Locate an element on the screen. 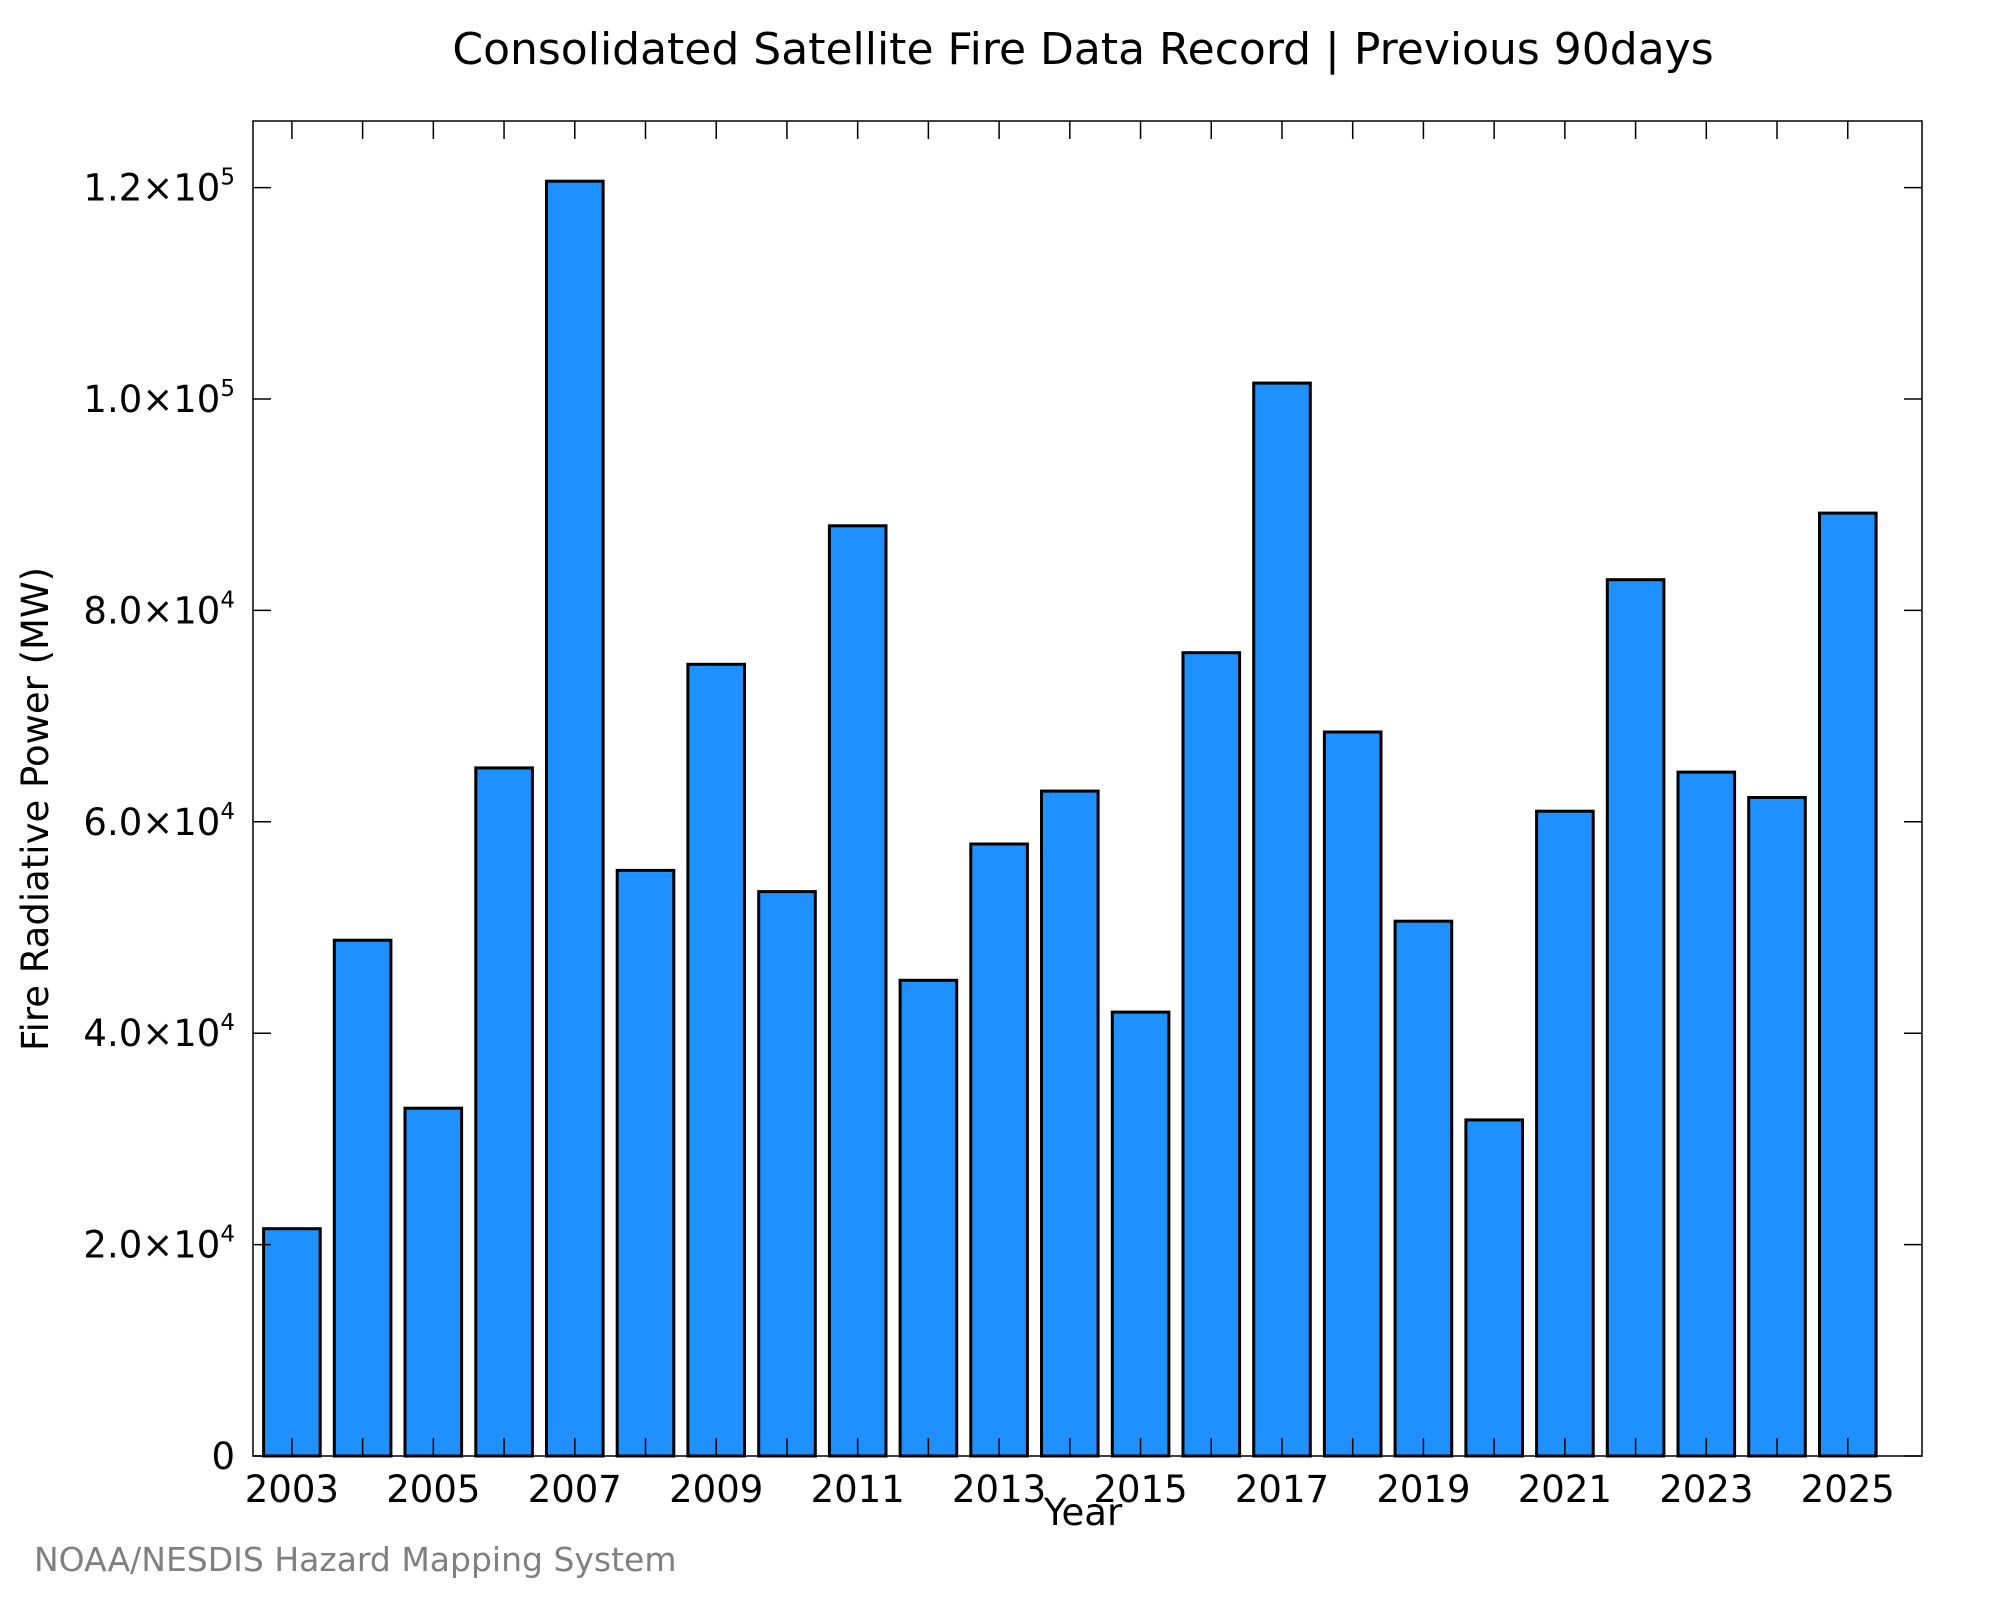  x-tick-label: 2023 is located at coordinates (1706, 1489).